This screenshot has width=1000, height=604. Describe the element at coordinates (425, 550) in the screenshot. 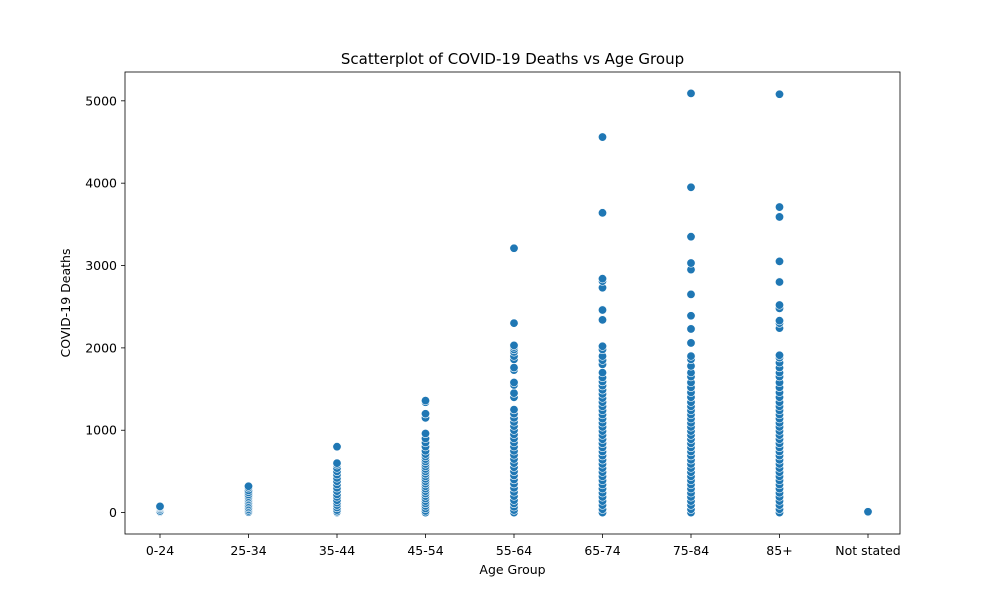

I see `x-tick-label: 45-54` at that location.